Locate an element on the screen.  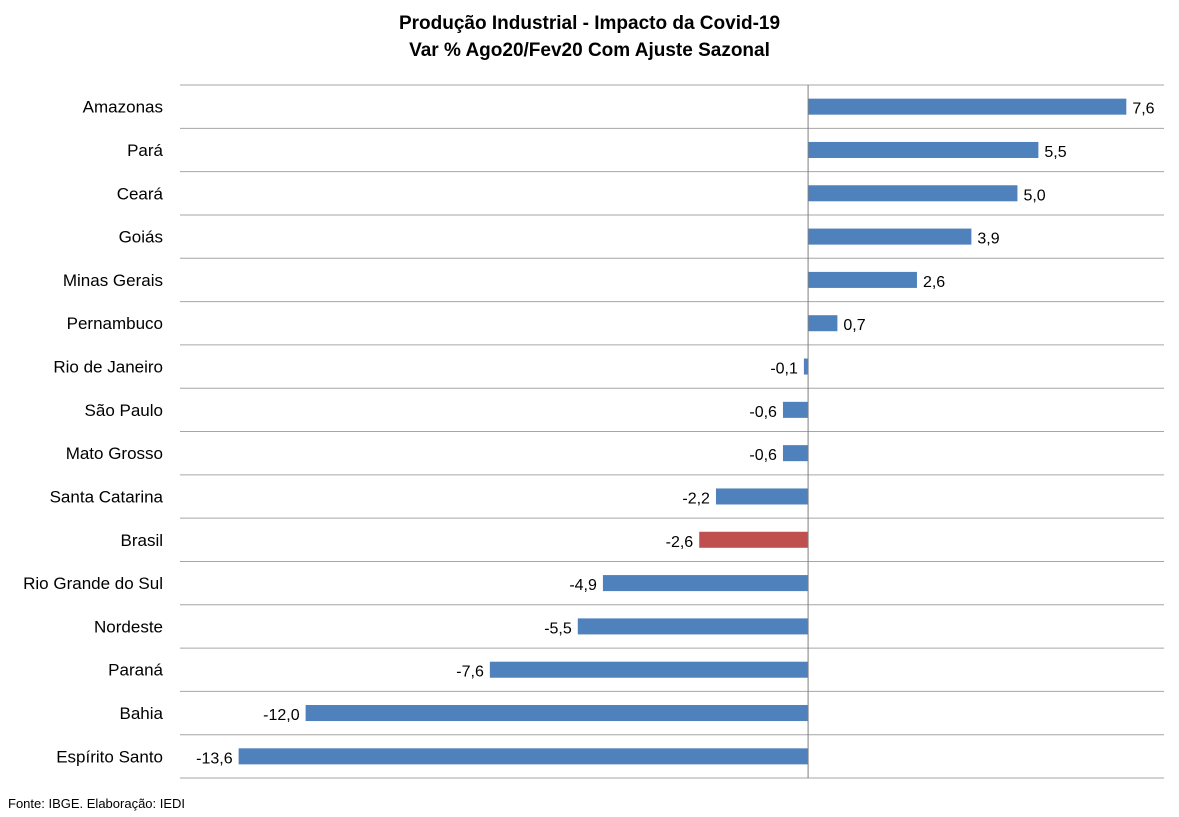
category-label: Goiás is located at coordinates (141, 237).